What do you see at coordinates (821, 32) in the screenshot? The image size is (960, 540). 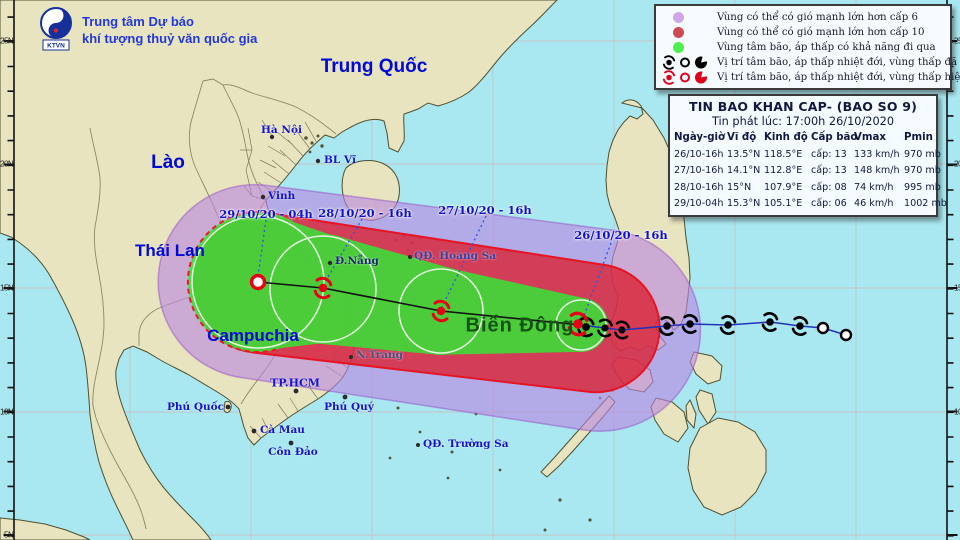 I see `legend-label: Vùng có thể có gió mạnh lớn hơn cấp 10` at bounding box center [821, 32].